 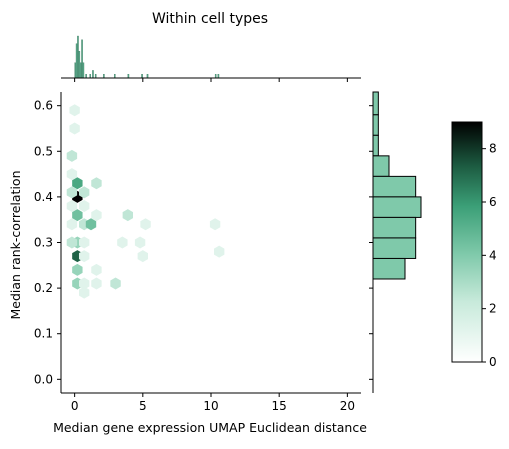 What do you see at coordinates (43, 334) in the screenshot?
I see `y-tick-label: 0.1` at bounding box center [43, 334].